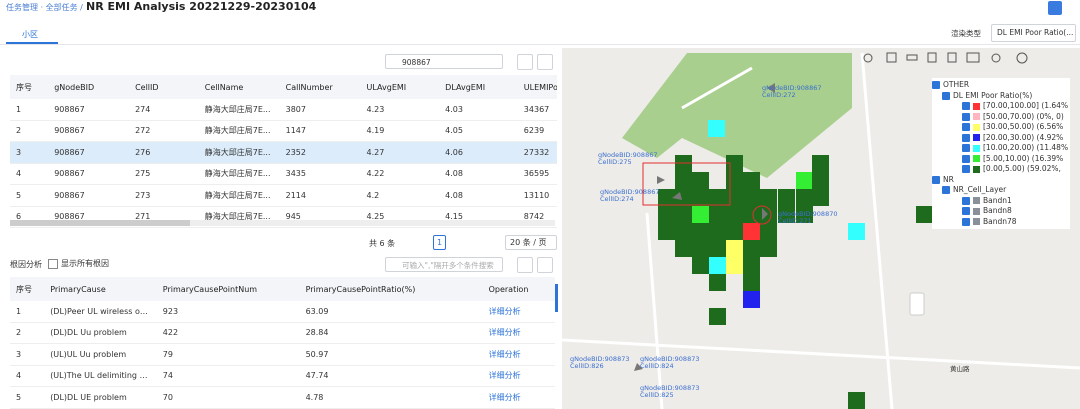 The image size is (1080, 409). I want to click on table-cell: 79, so click(228, 354).